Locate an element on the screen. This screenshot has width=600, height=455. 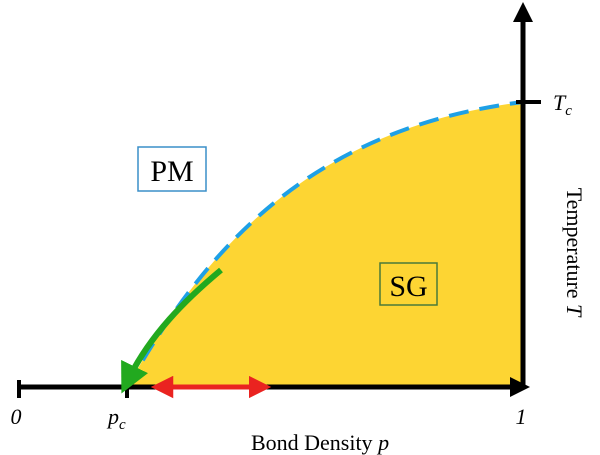
sg-label-box is located at coordinates (408, 284).